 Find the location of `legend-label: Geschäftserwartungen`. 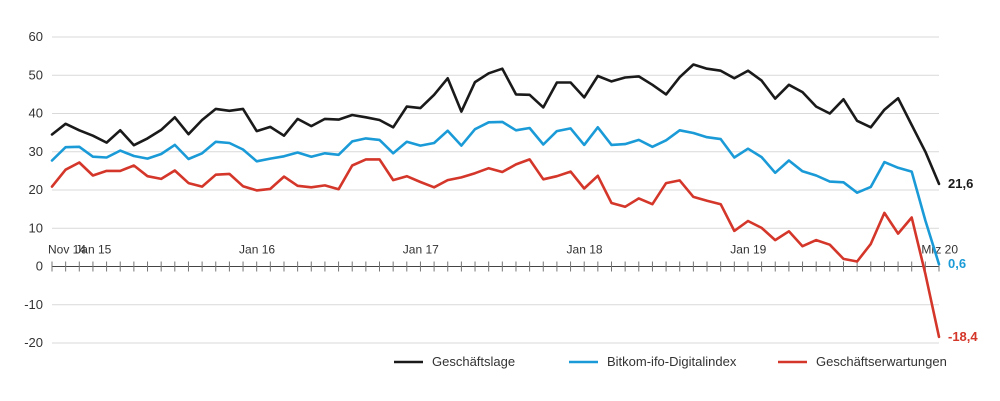

legend-label: Geschäftserwartungen is located at coordinates (881, 361).